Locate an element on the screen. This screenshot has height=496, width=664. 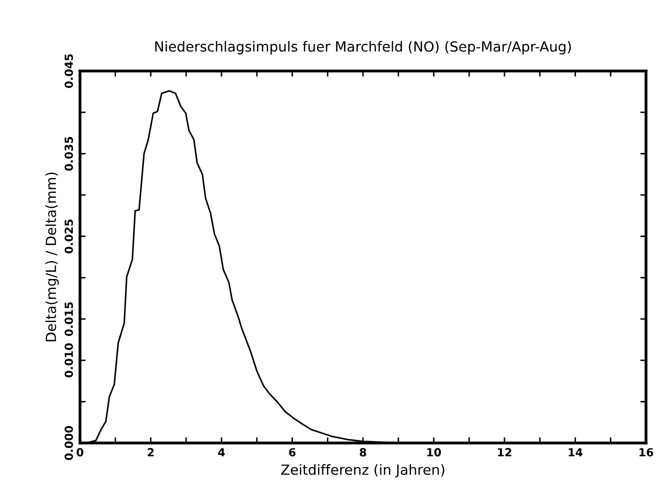
y-tick-label: 0.035 is located at coordinates (68, 153).